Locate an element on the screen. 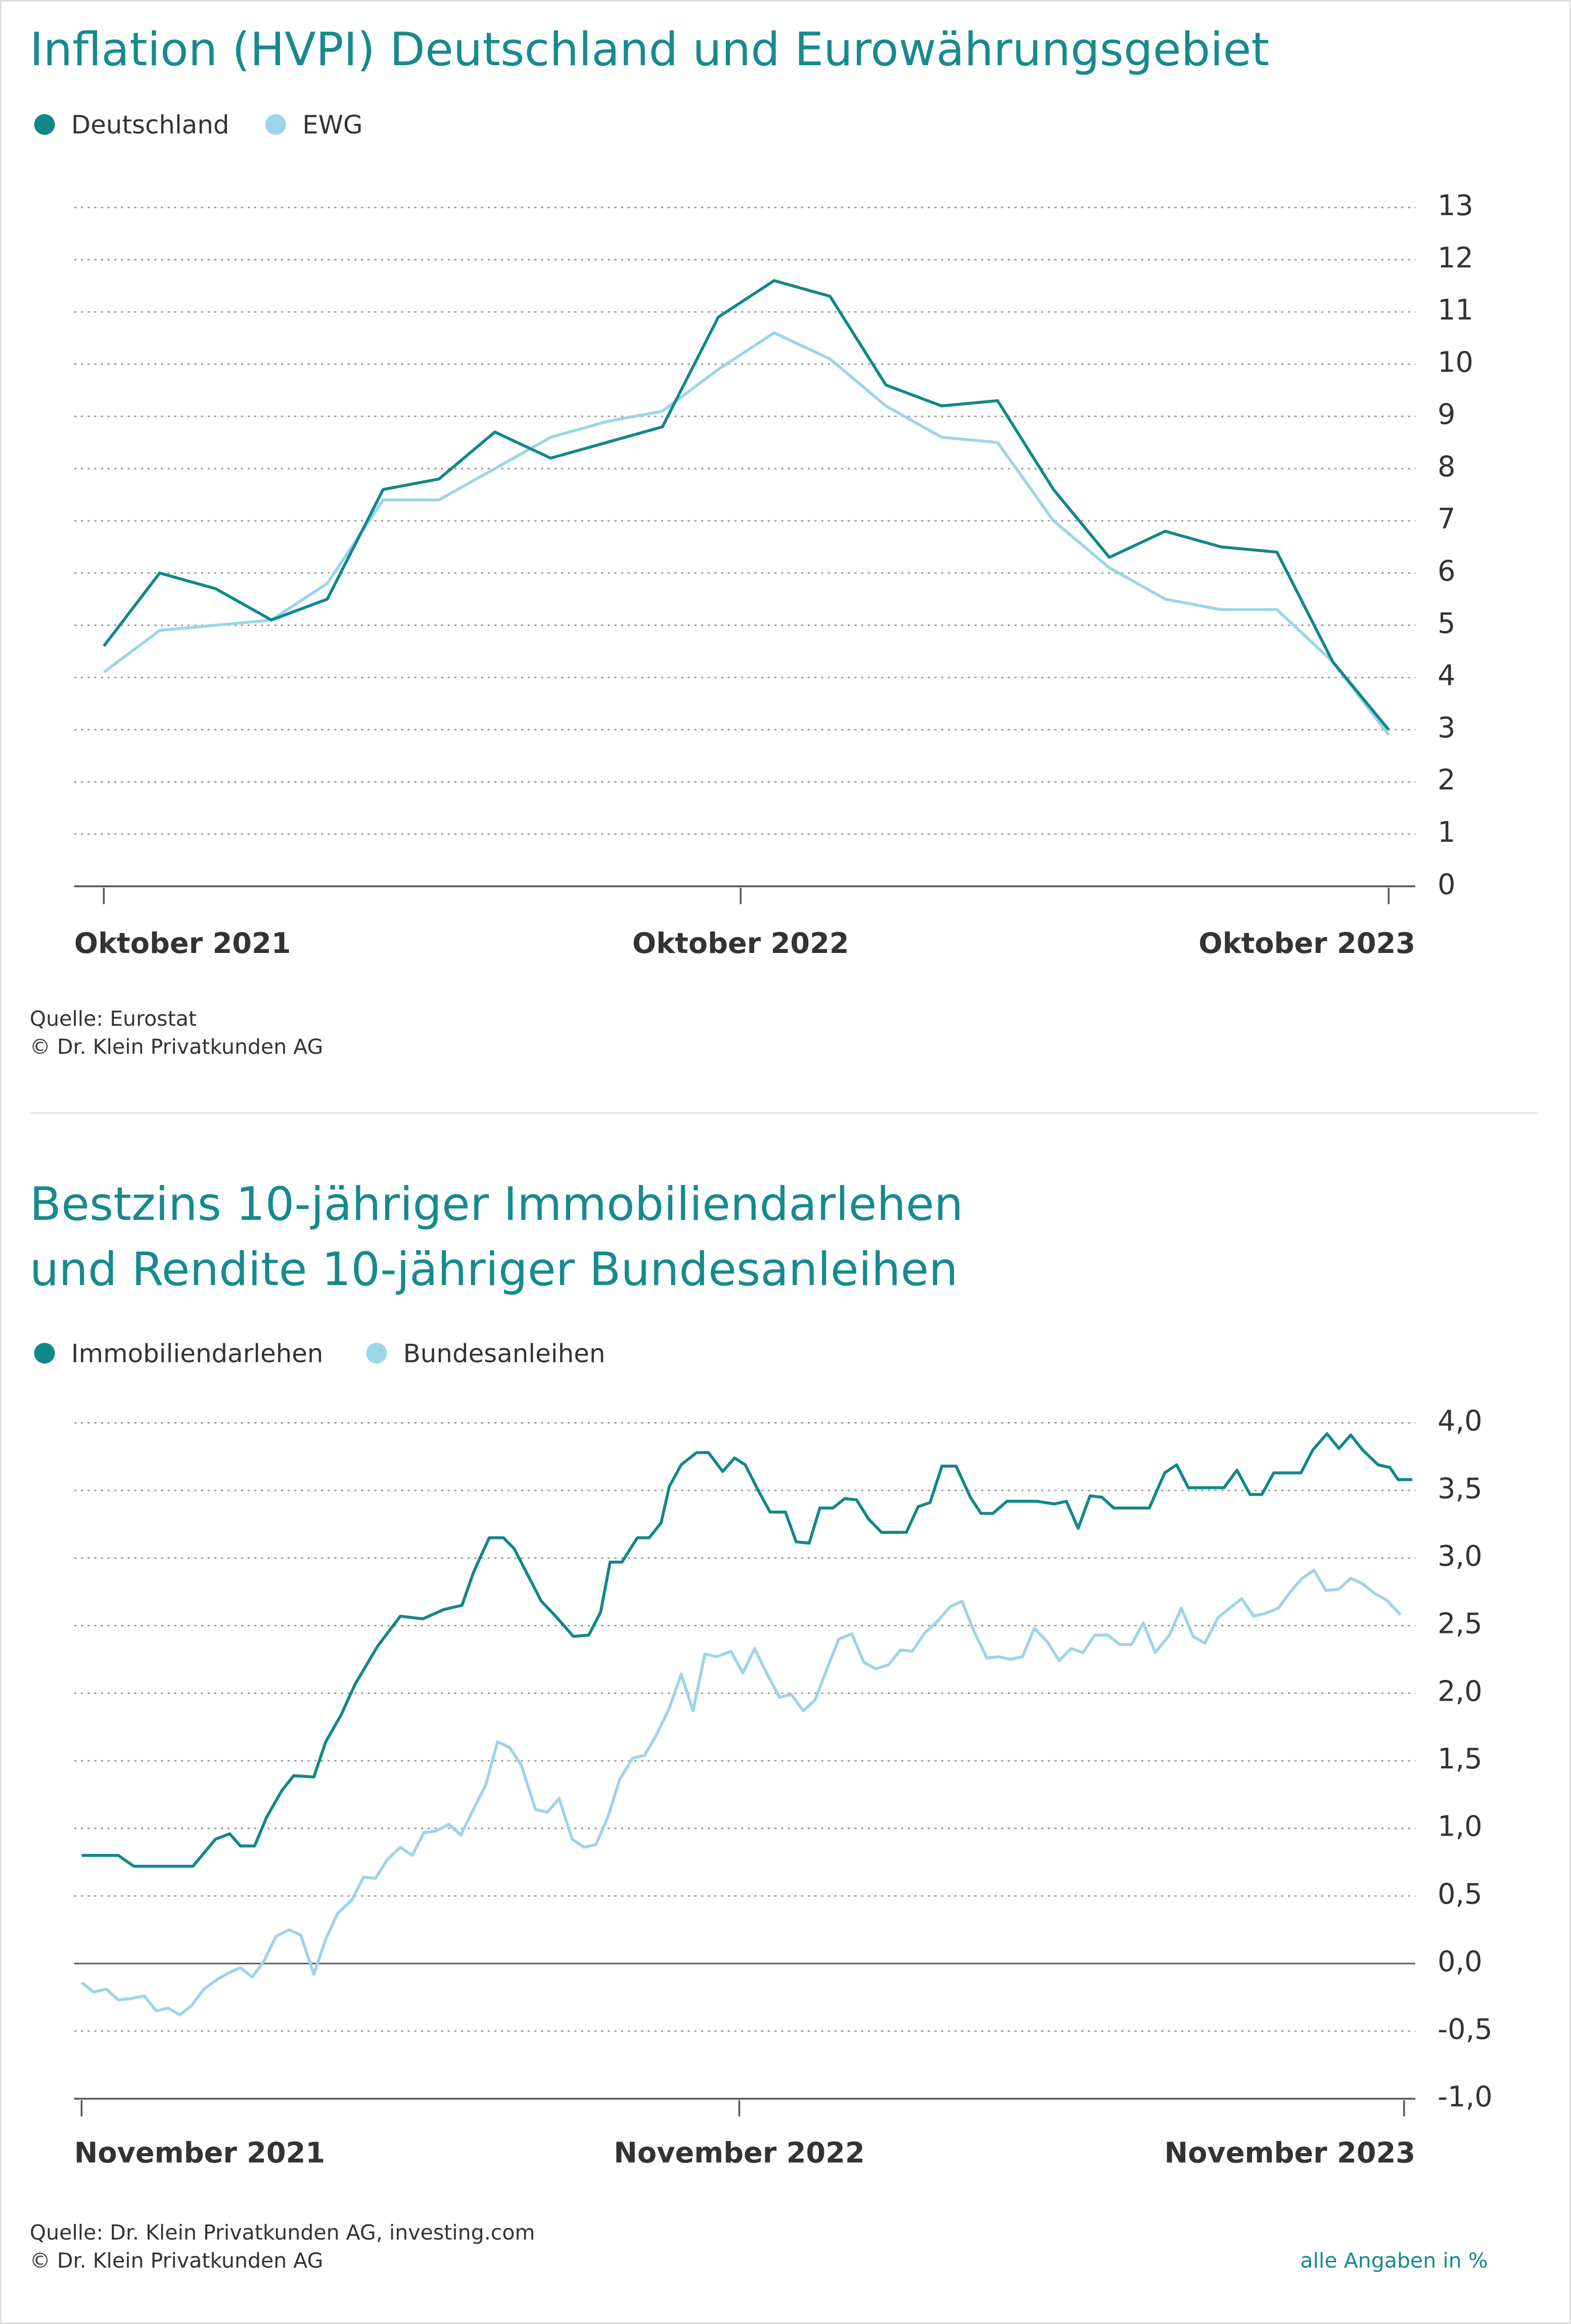 Image resolution: width=1571 pixels, height=2324 pixels. y-tick-label: 5 is located at coordinates (1446, 623).